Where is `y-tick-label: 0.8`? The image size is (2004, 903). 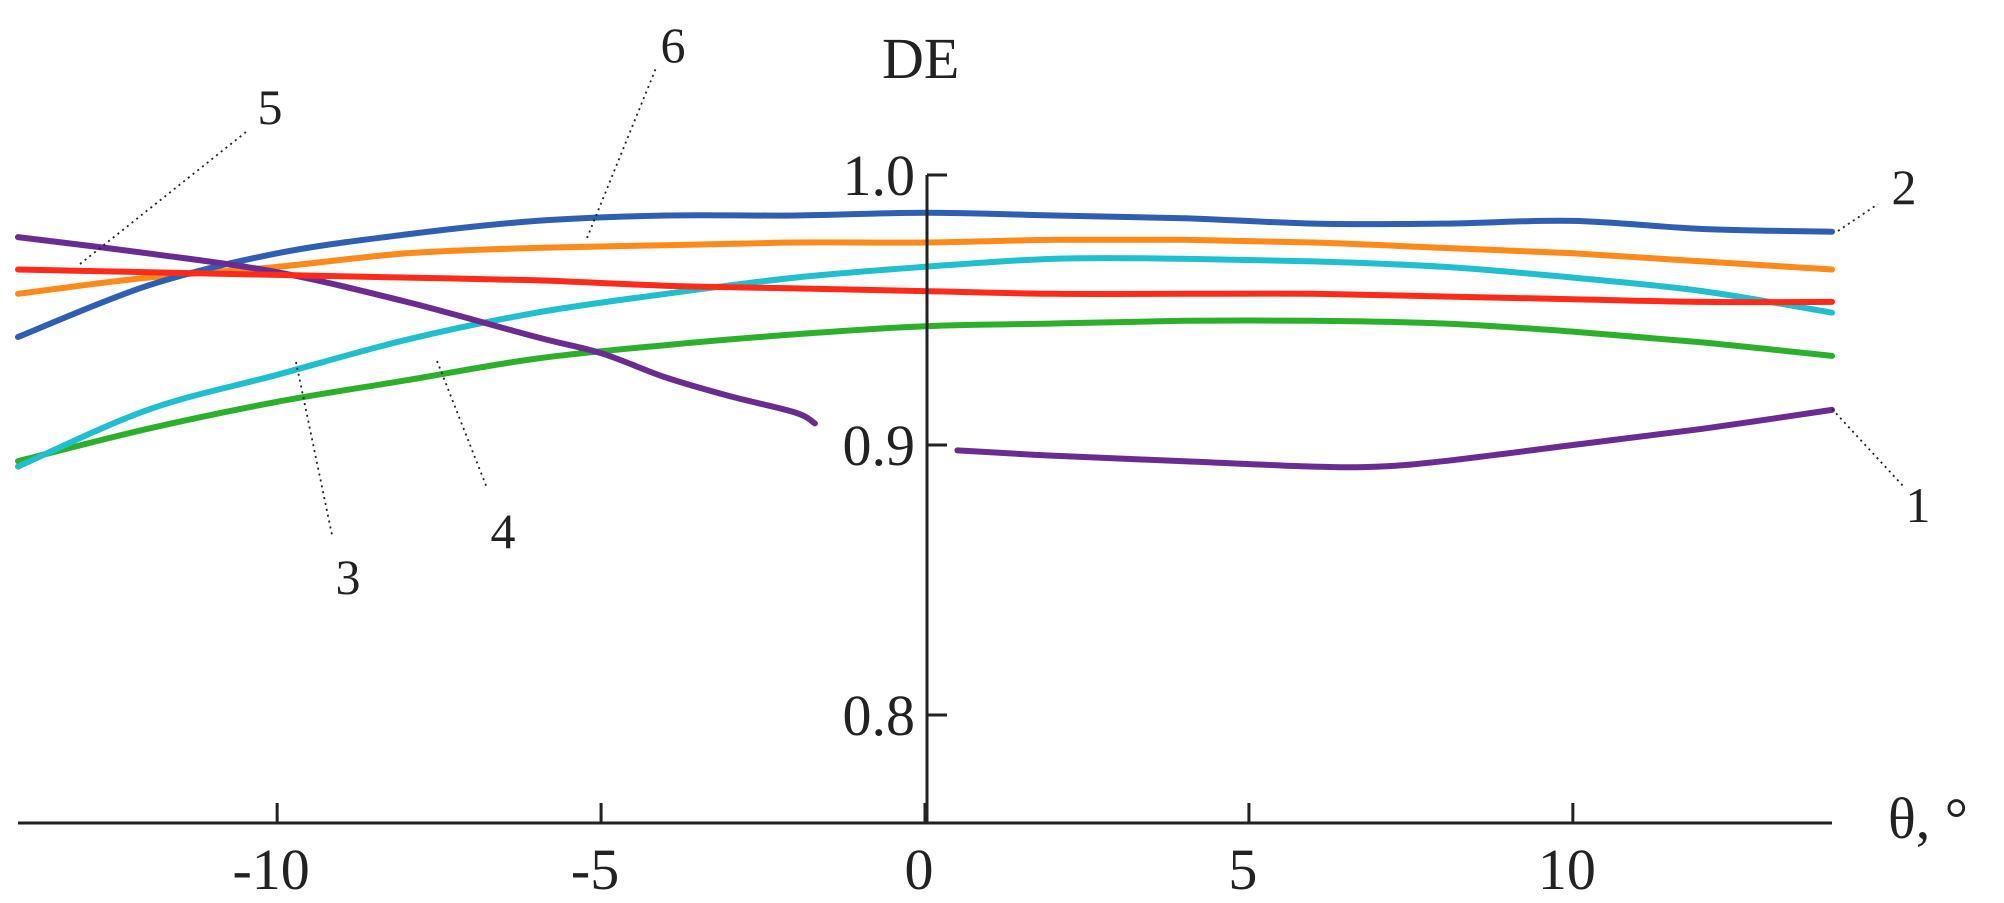 y-tick-label: 0.8 is located at coordinates (879, 715).